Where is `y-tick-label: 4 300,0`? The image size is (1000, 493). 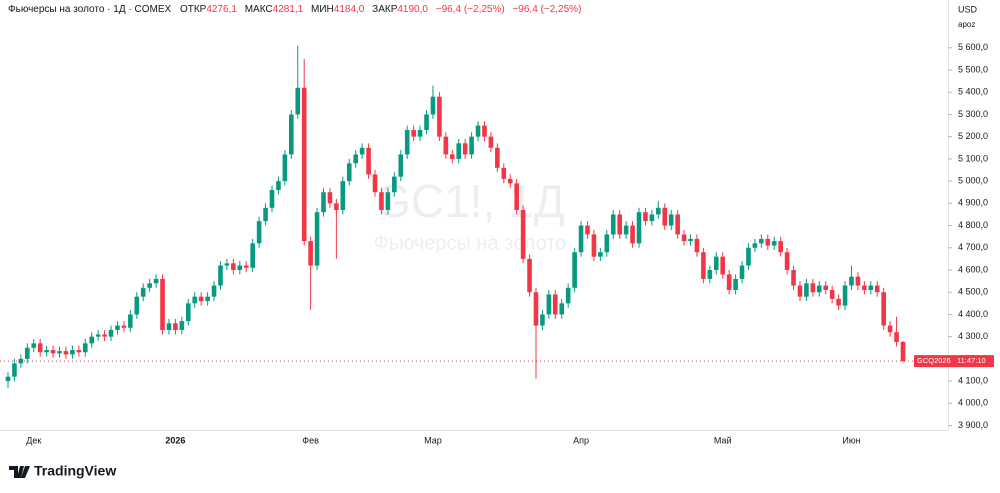
y-tick-label: 4 300,0 is located at coordinates (973, 336).